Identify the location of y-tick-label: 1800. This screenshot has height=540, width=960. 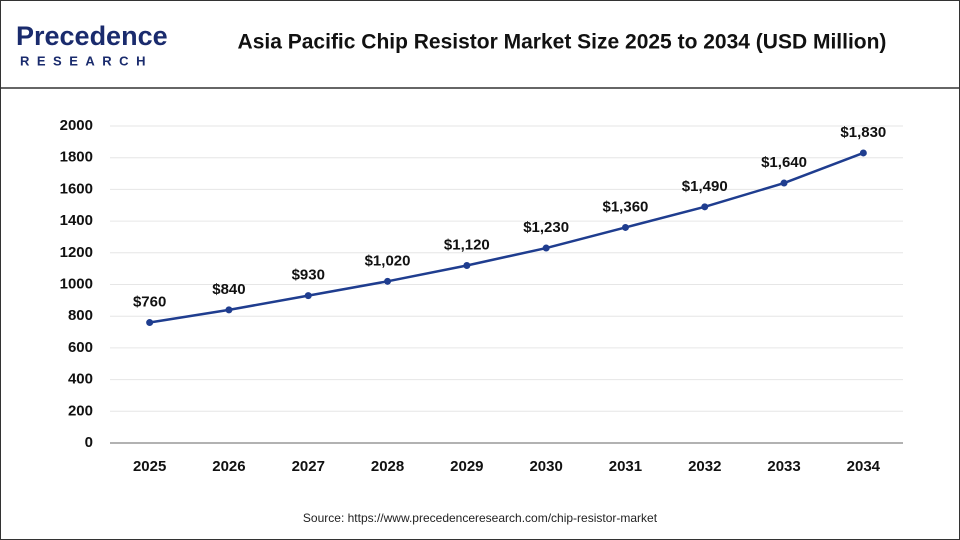
(76, 157).